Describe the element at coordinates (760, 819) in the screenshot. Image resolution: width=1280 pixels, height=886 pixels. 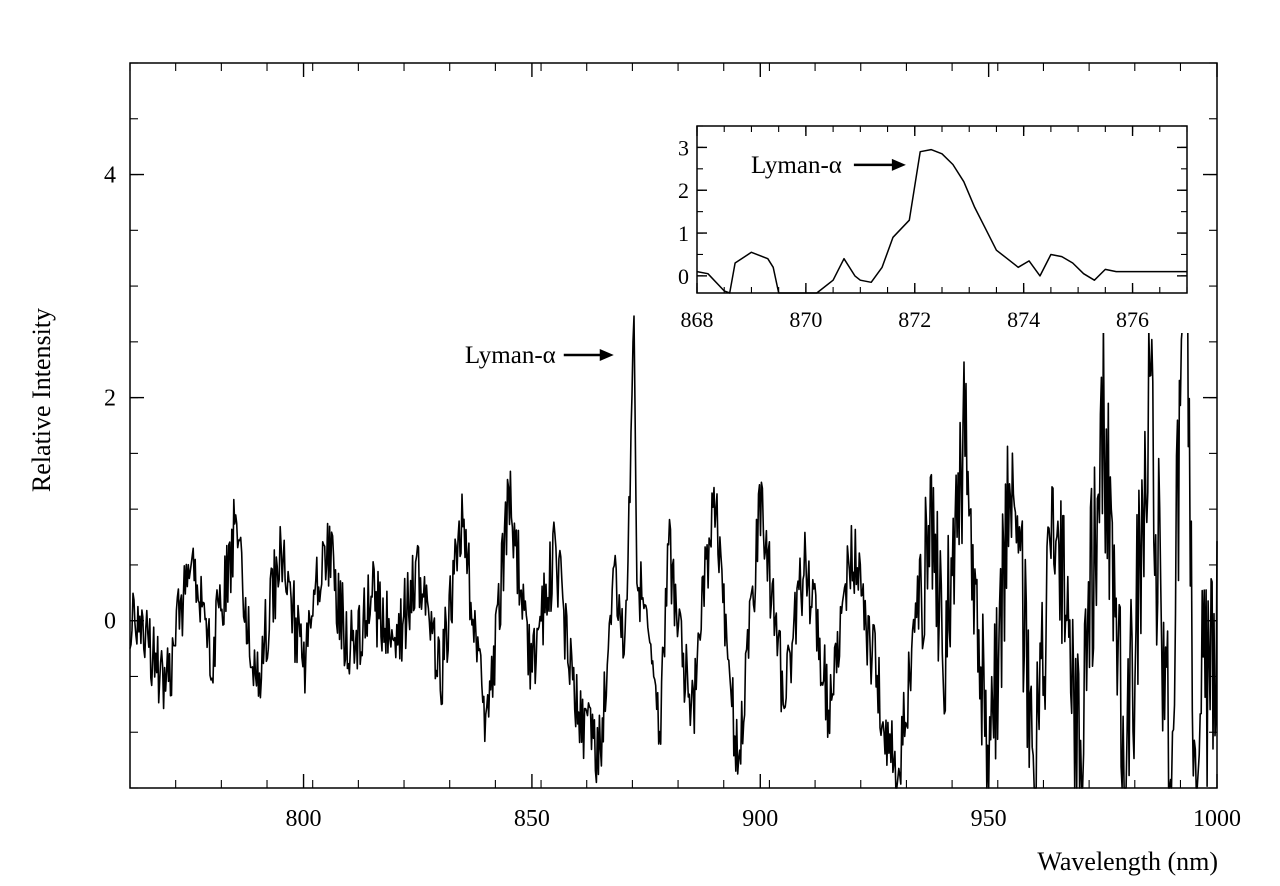
I see `main-x-tick-label: 900` at that location.